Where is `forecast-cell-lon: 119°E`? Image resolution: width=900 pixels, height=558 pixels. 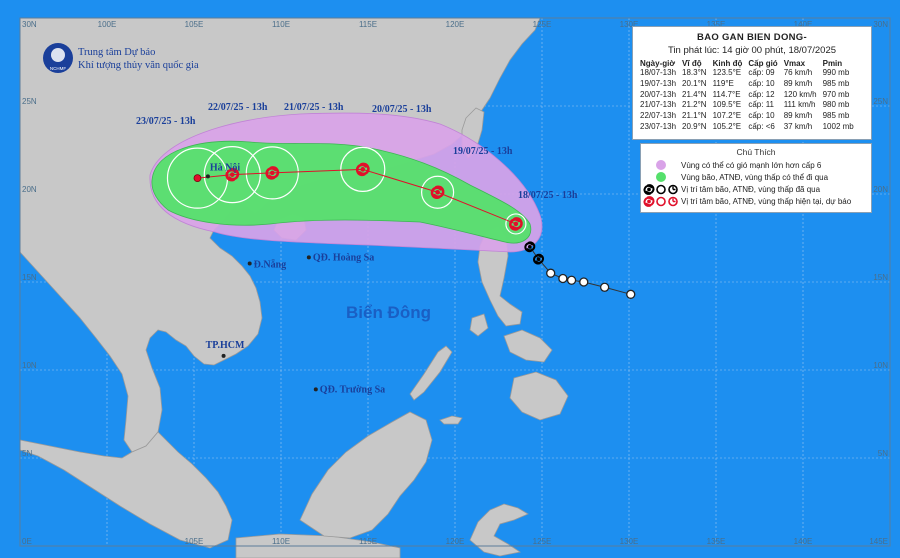 forecast-cell-lon: 119°E is located at coordinates (723, 83).